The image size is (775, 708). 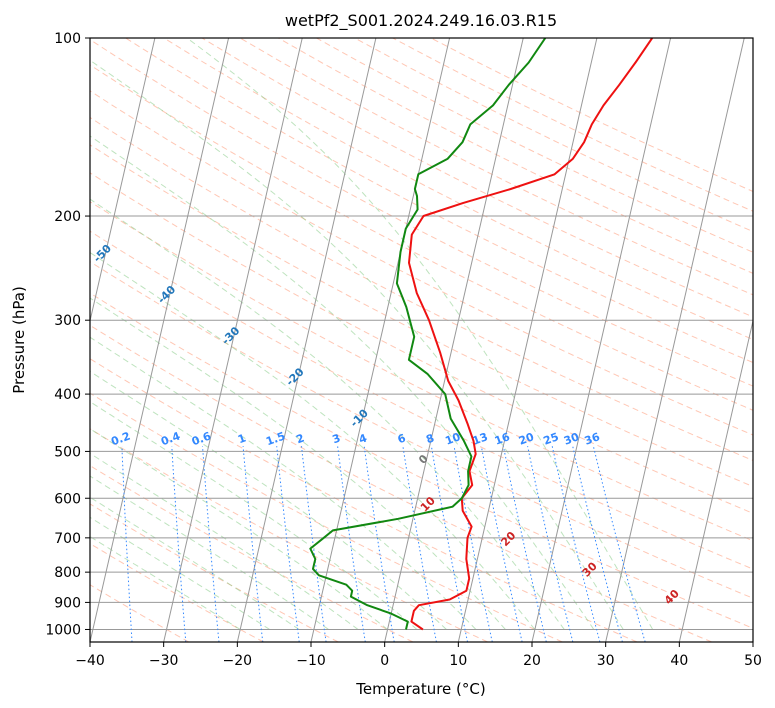 I want to click on mixing-ratio-label: 3, so click(x=337, y=439).